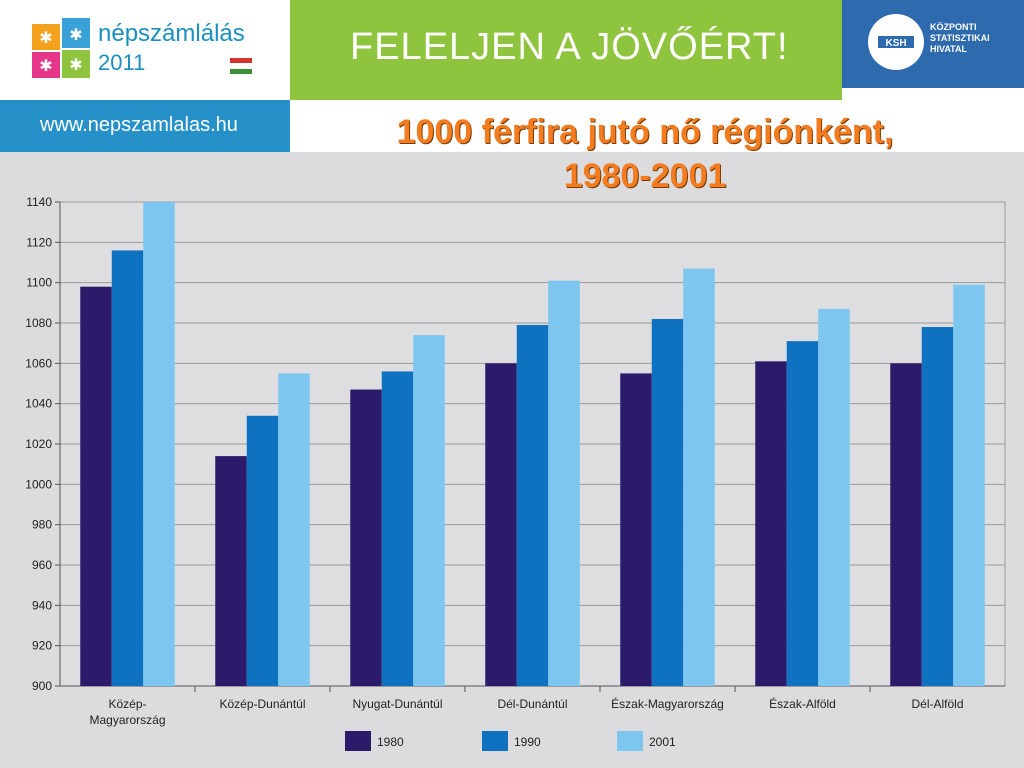 The image size is (1024, 768). I want to click on census-logo-icon: ✱ ✱ ✱ ✱, so click(61, 48).